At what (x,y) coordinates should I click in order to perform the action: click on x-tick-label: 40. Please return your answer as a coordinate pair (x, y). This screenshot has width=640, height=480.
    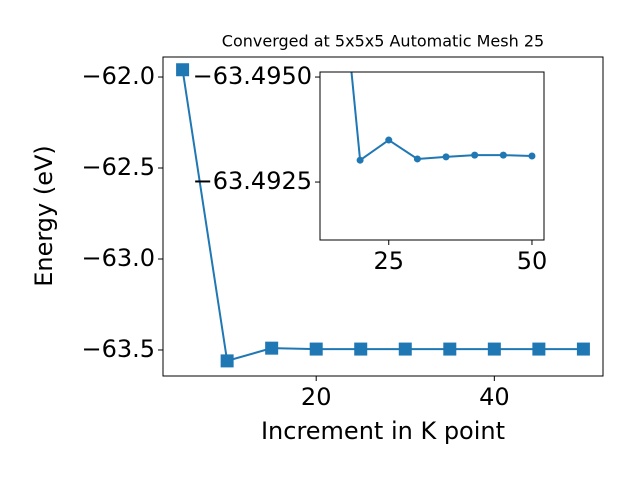
    Looking at the image, I should click on (494, 397).